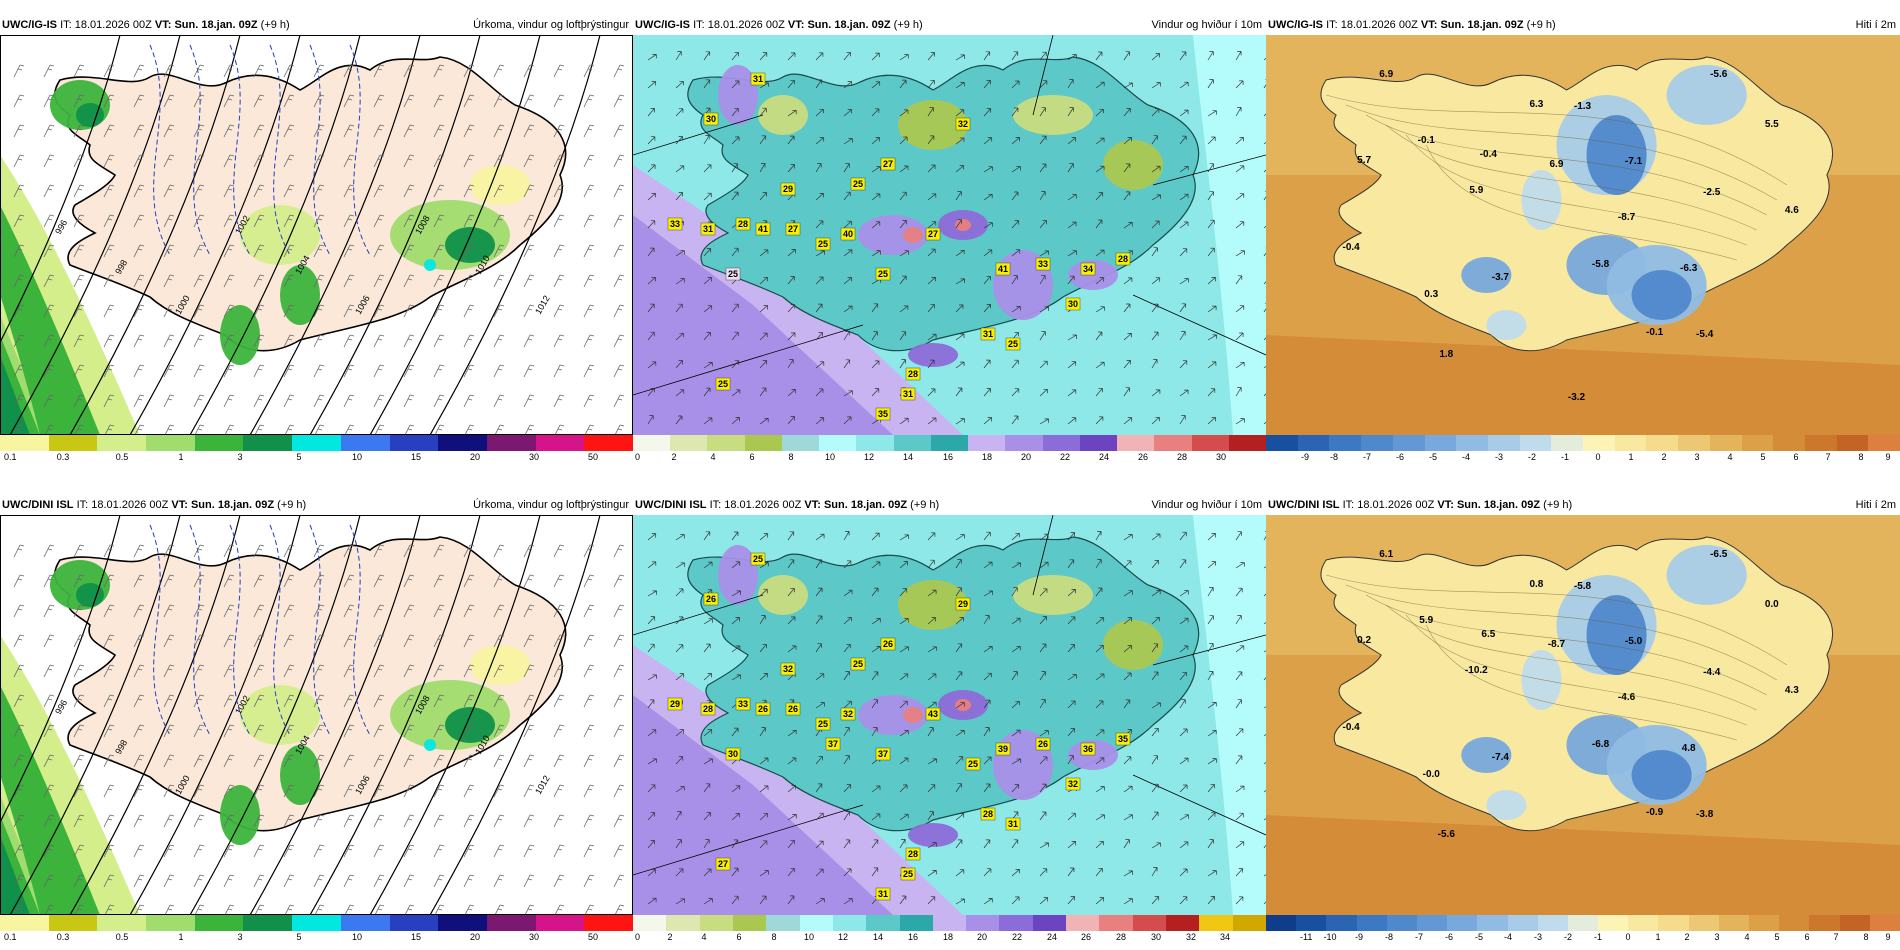  What do you see at coordinates (1598, 457) in the screenshot?
I see `scale-tick-label: 0` at bounding box center [1598, 457].